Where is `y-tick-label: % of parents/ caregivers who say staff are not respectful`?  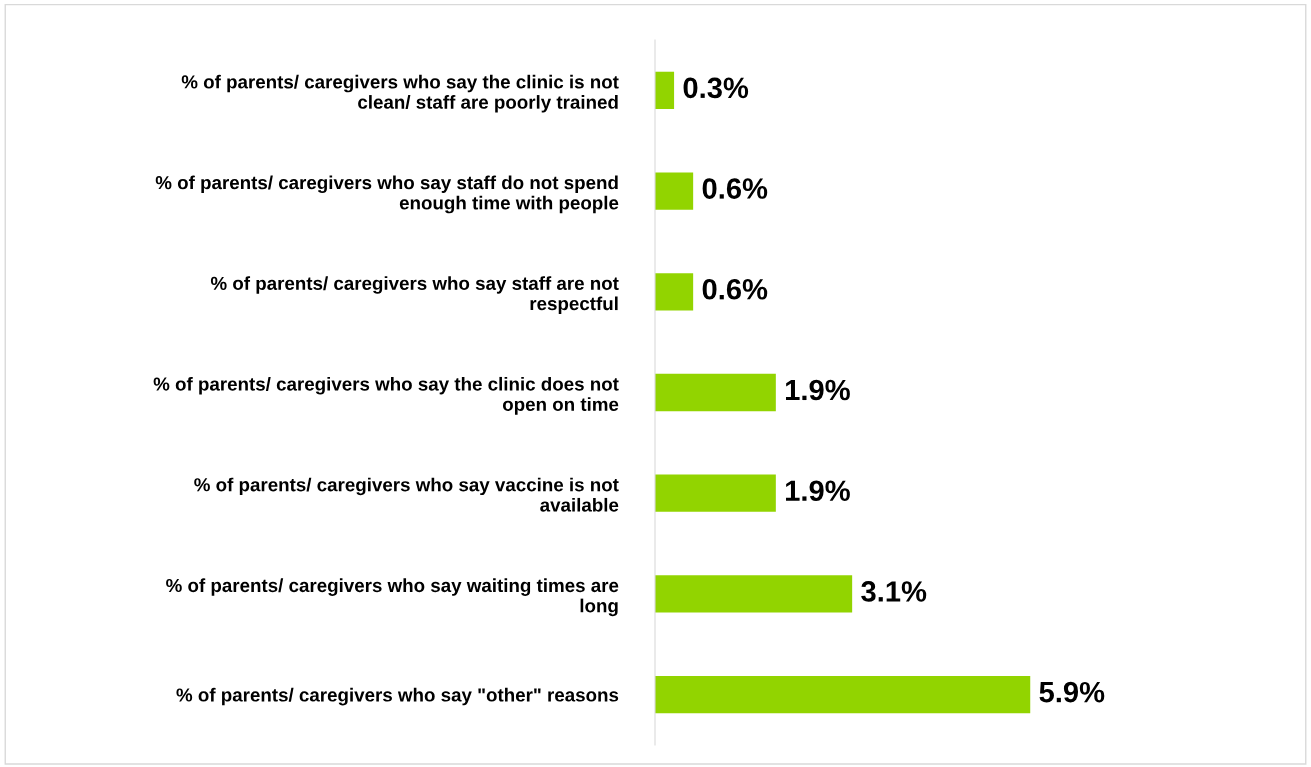
y-tick-label: % of parents/ caregivers who say staff are not respectful is located at coordinates (414, 295).